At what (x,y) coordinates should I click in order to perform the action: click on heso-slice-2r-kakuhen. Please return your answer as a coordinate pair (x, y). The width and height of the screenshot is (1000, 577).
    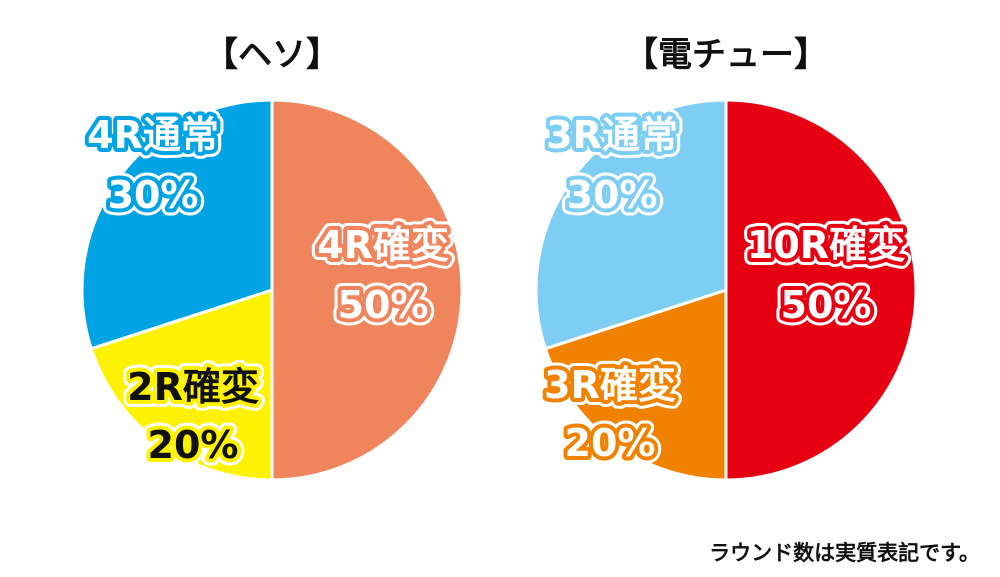
    Looking at the image, I should click on (181, 384).